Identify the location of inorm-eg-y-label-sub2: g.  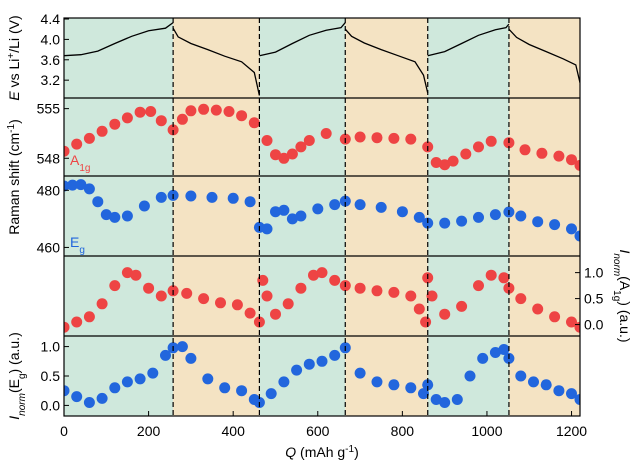
(22, 376).